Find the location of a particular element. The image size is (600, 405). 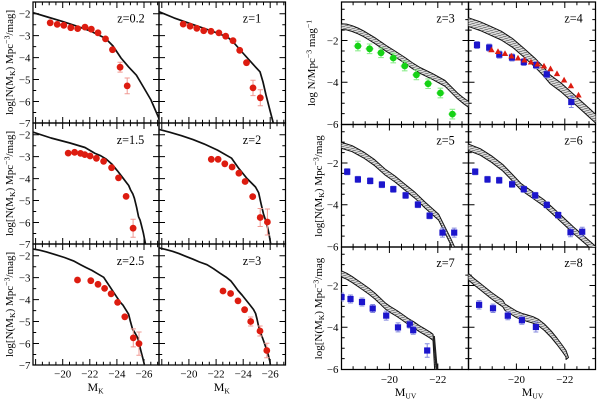

svg-text: z=7 is located at coordinates (445, 263).